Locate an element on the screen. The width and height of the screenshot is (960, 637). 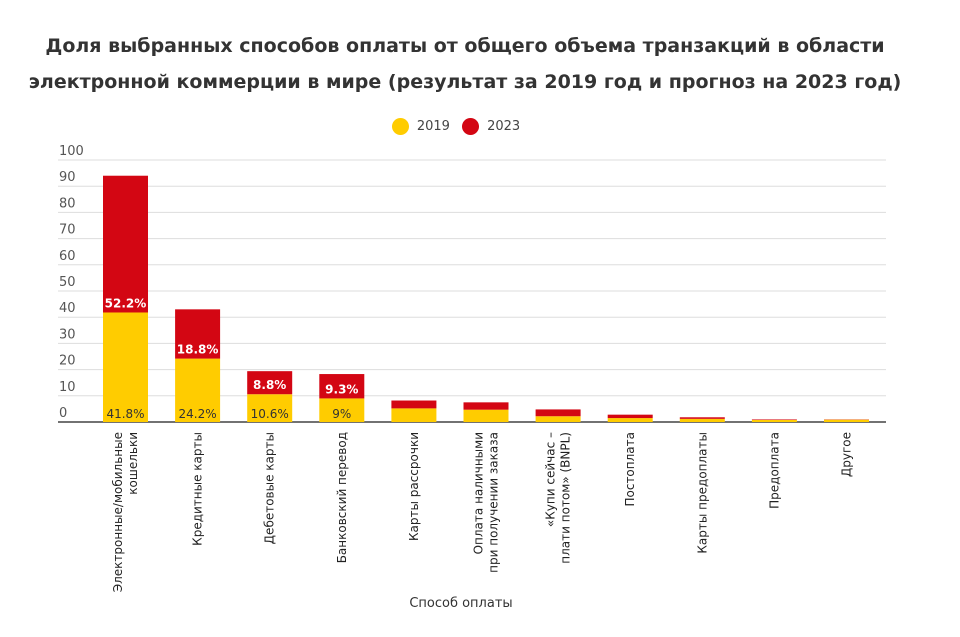
value-label-2019-2: 10.6% is located at coordinates (270, 414).